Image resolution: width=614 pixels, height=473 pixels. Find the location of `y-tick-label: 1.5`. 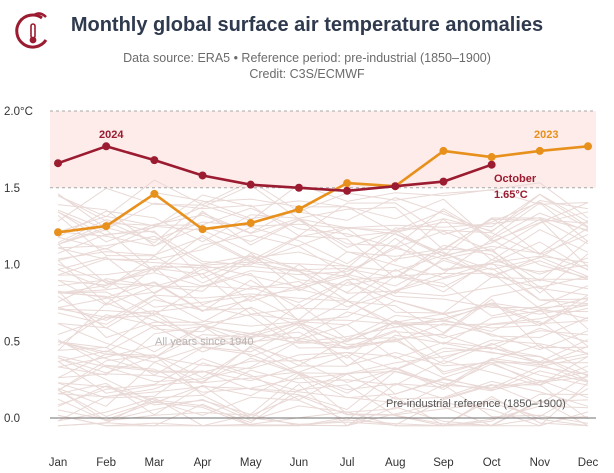

y-tick-label: 1.5 is located at coordinates (12, 189).